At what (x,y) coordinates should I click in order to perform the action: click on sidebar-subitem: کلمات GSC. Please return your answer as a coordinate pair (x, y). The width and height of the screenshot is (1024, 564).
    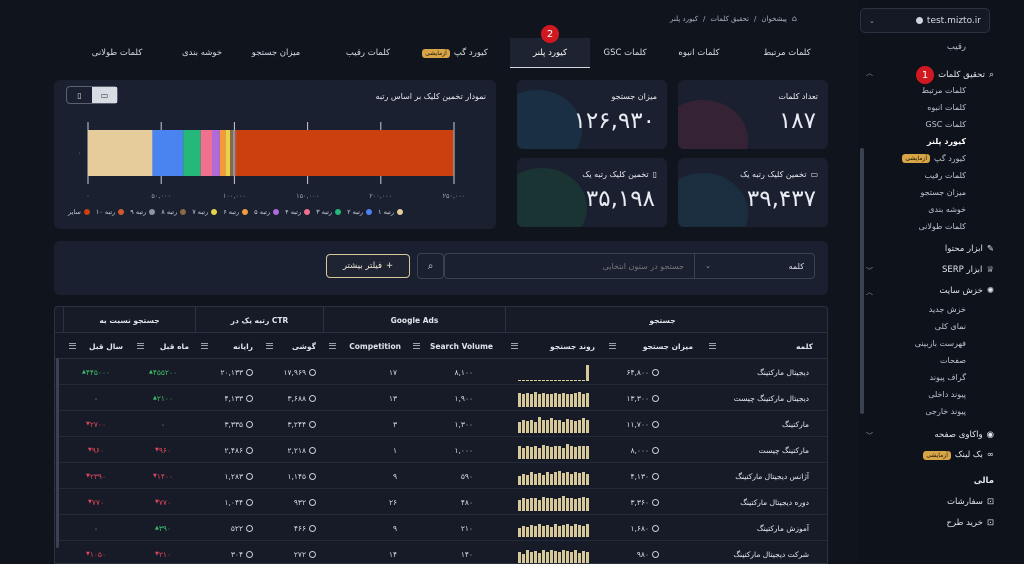
    Looking at the image, I should click on (945, 124).